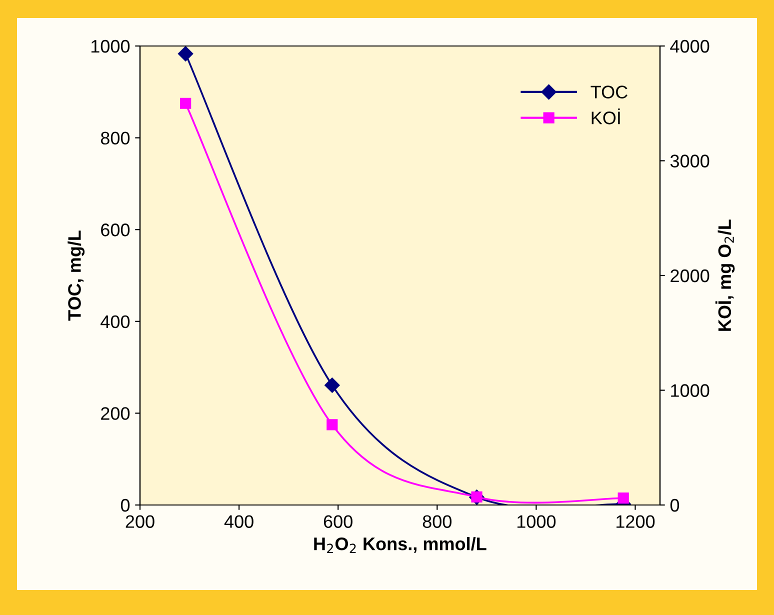  I want to click on x-tick-label: 800, so click(437, 521).